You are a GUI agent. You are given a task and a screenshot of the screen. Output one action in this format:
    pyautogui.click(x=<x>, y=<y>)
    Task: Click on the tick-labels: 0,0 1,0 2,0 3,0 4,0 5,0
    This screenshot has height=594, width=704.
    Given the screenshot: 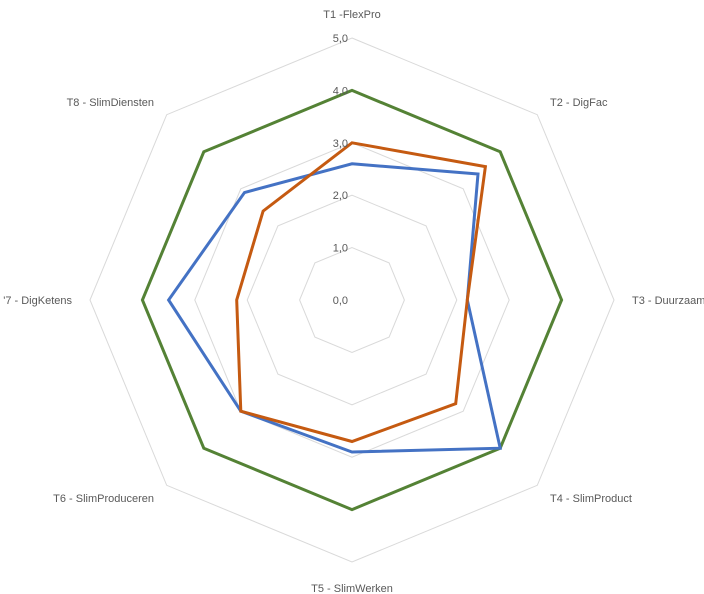 What is the action you would take?
    pyautogui.click(x=340, y=170)
    